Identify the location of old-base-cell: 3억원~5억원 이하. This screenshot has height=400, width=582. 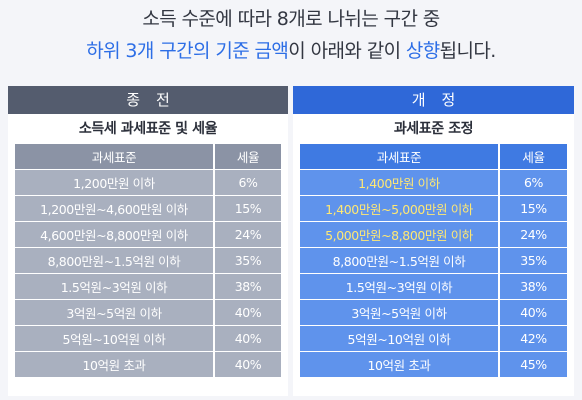
(114, 312).